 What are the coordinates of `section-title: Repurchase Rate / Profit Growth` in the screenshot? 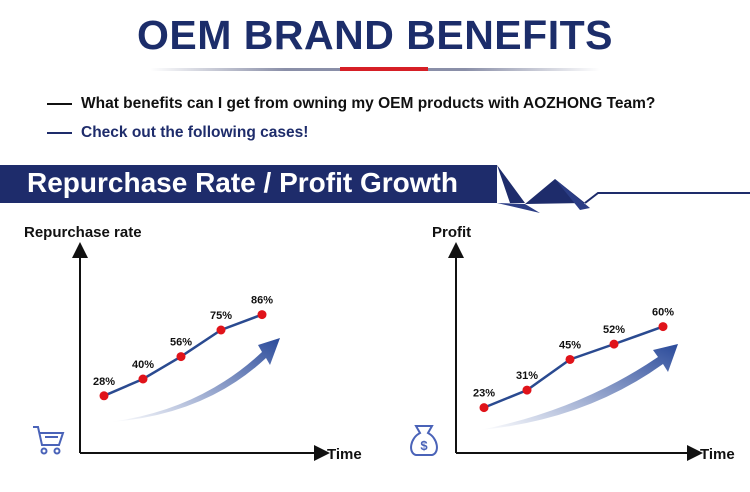 It's located at (242, 182).